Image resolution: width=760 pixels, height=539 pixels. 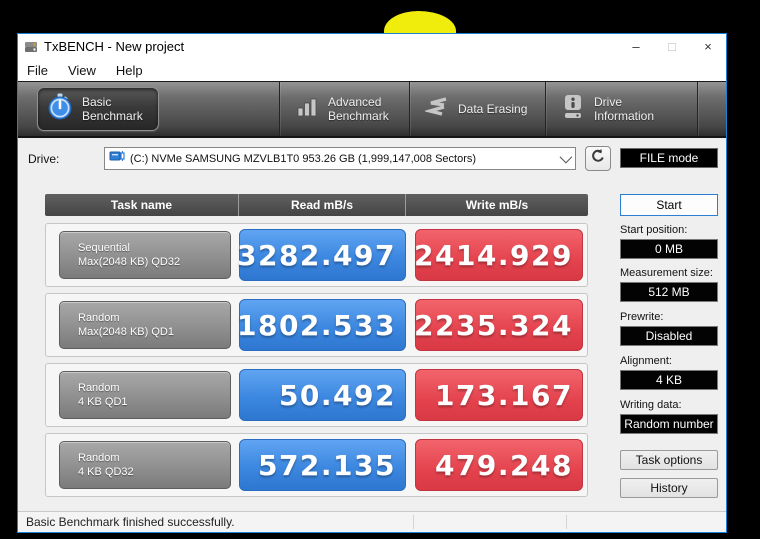 I want to click on menu-file: File, so click(x=37, y=70).